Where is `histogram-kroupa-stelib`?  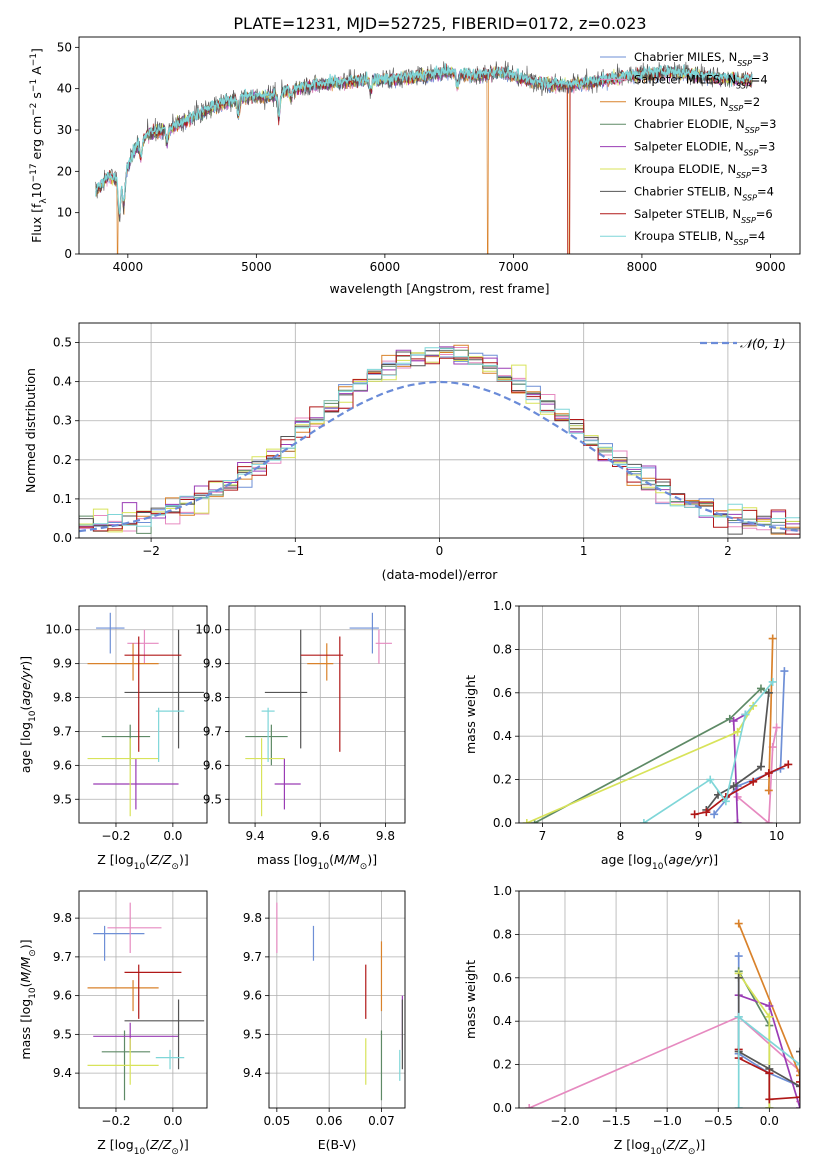
histogram-kroupa-stelib is located at coordinates (439, 442).